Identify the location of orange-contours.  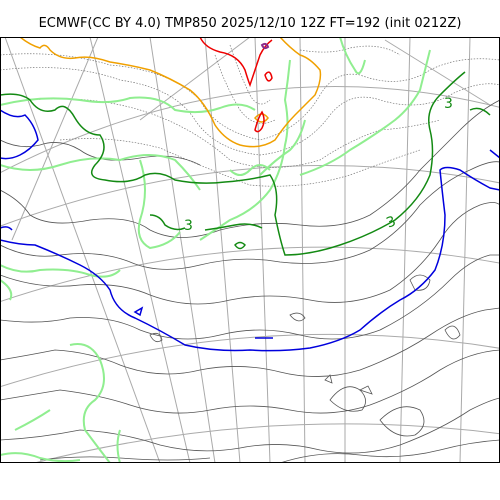
(170, 92).